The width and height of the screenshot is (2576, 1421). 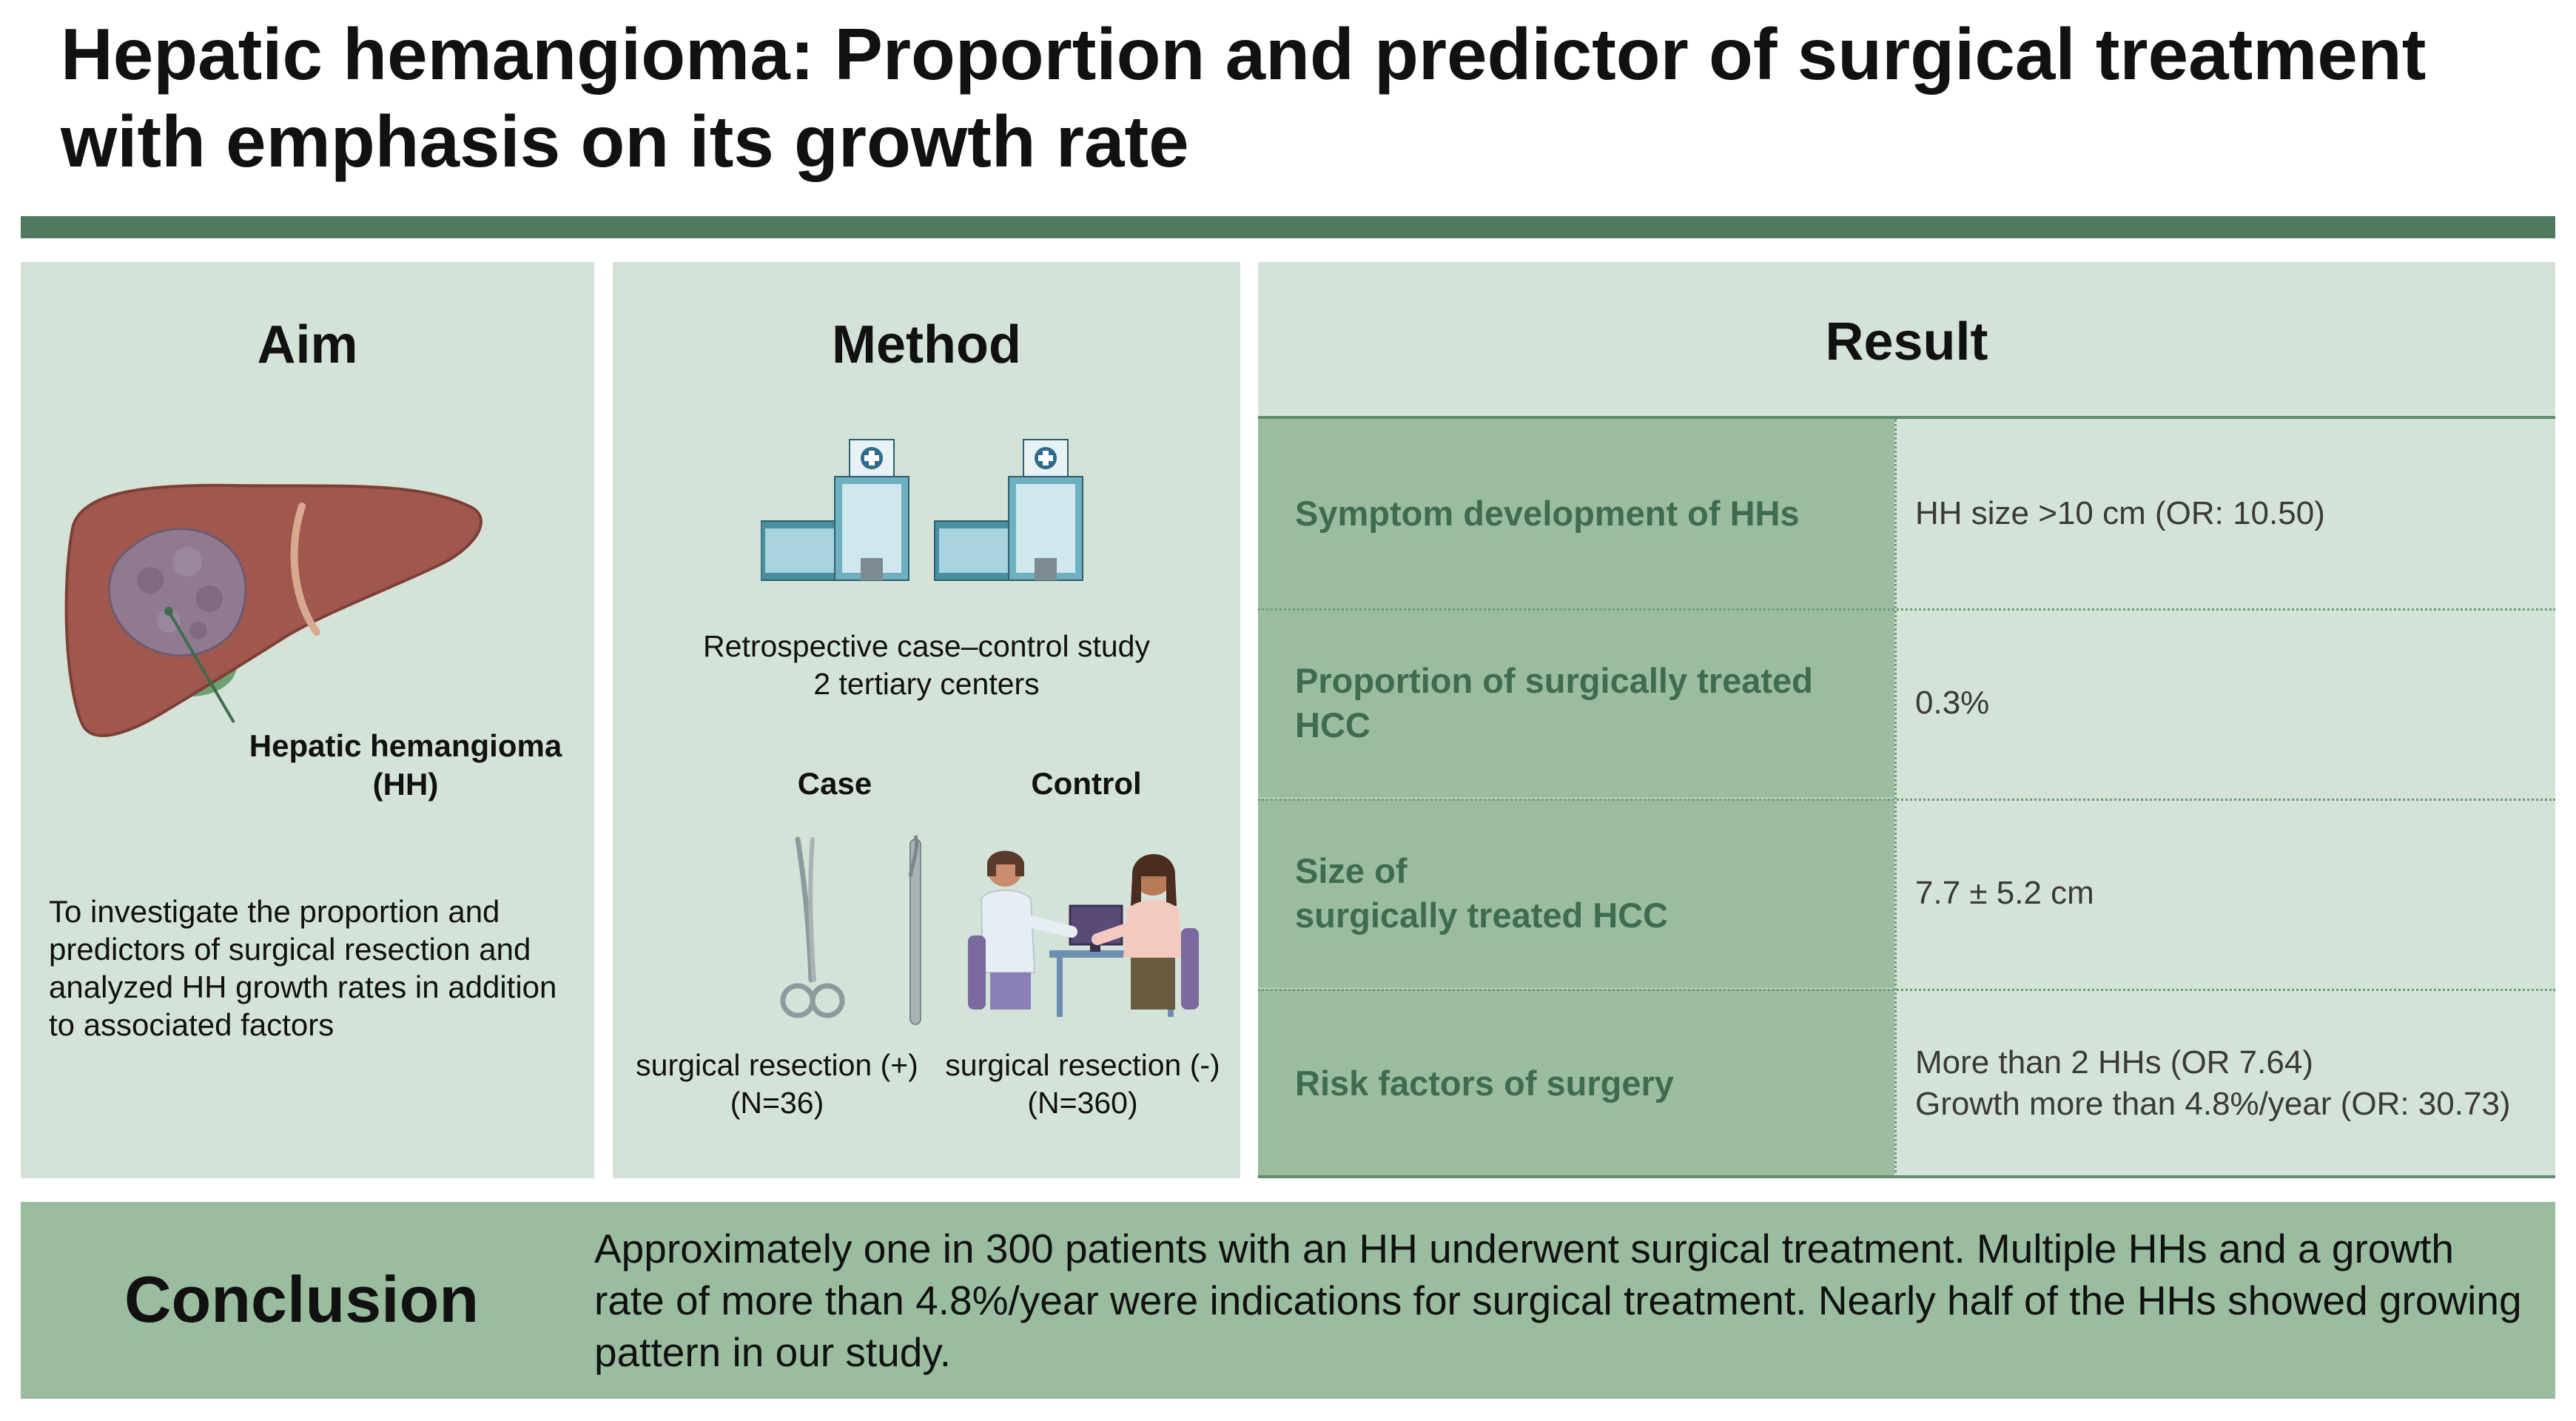 What do you see at coordinates (177, 592) in the screenshot?
I see `hemangioma-lesion` at bounding box center [177, 592].